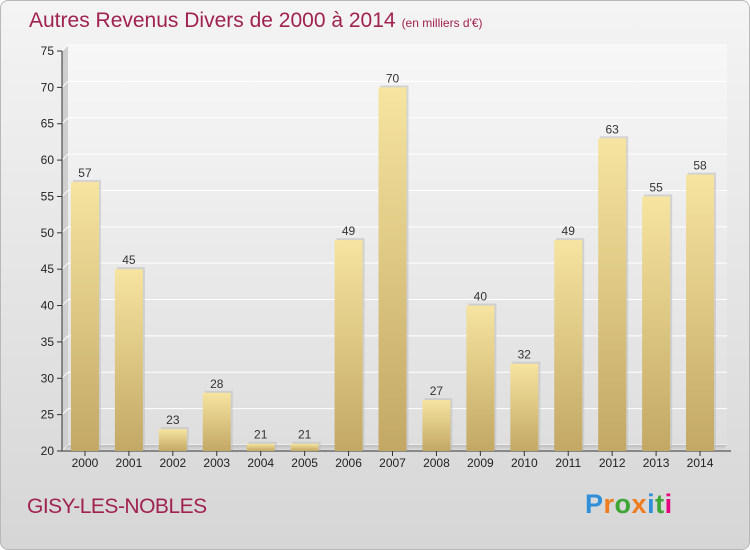 The image size is (750, 550). I want to click on x-tick-label: 2005, so click(304, 463).